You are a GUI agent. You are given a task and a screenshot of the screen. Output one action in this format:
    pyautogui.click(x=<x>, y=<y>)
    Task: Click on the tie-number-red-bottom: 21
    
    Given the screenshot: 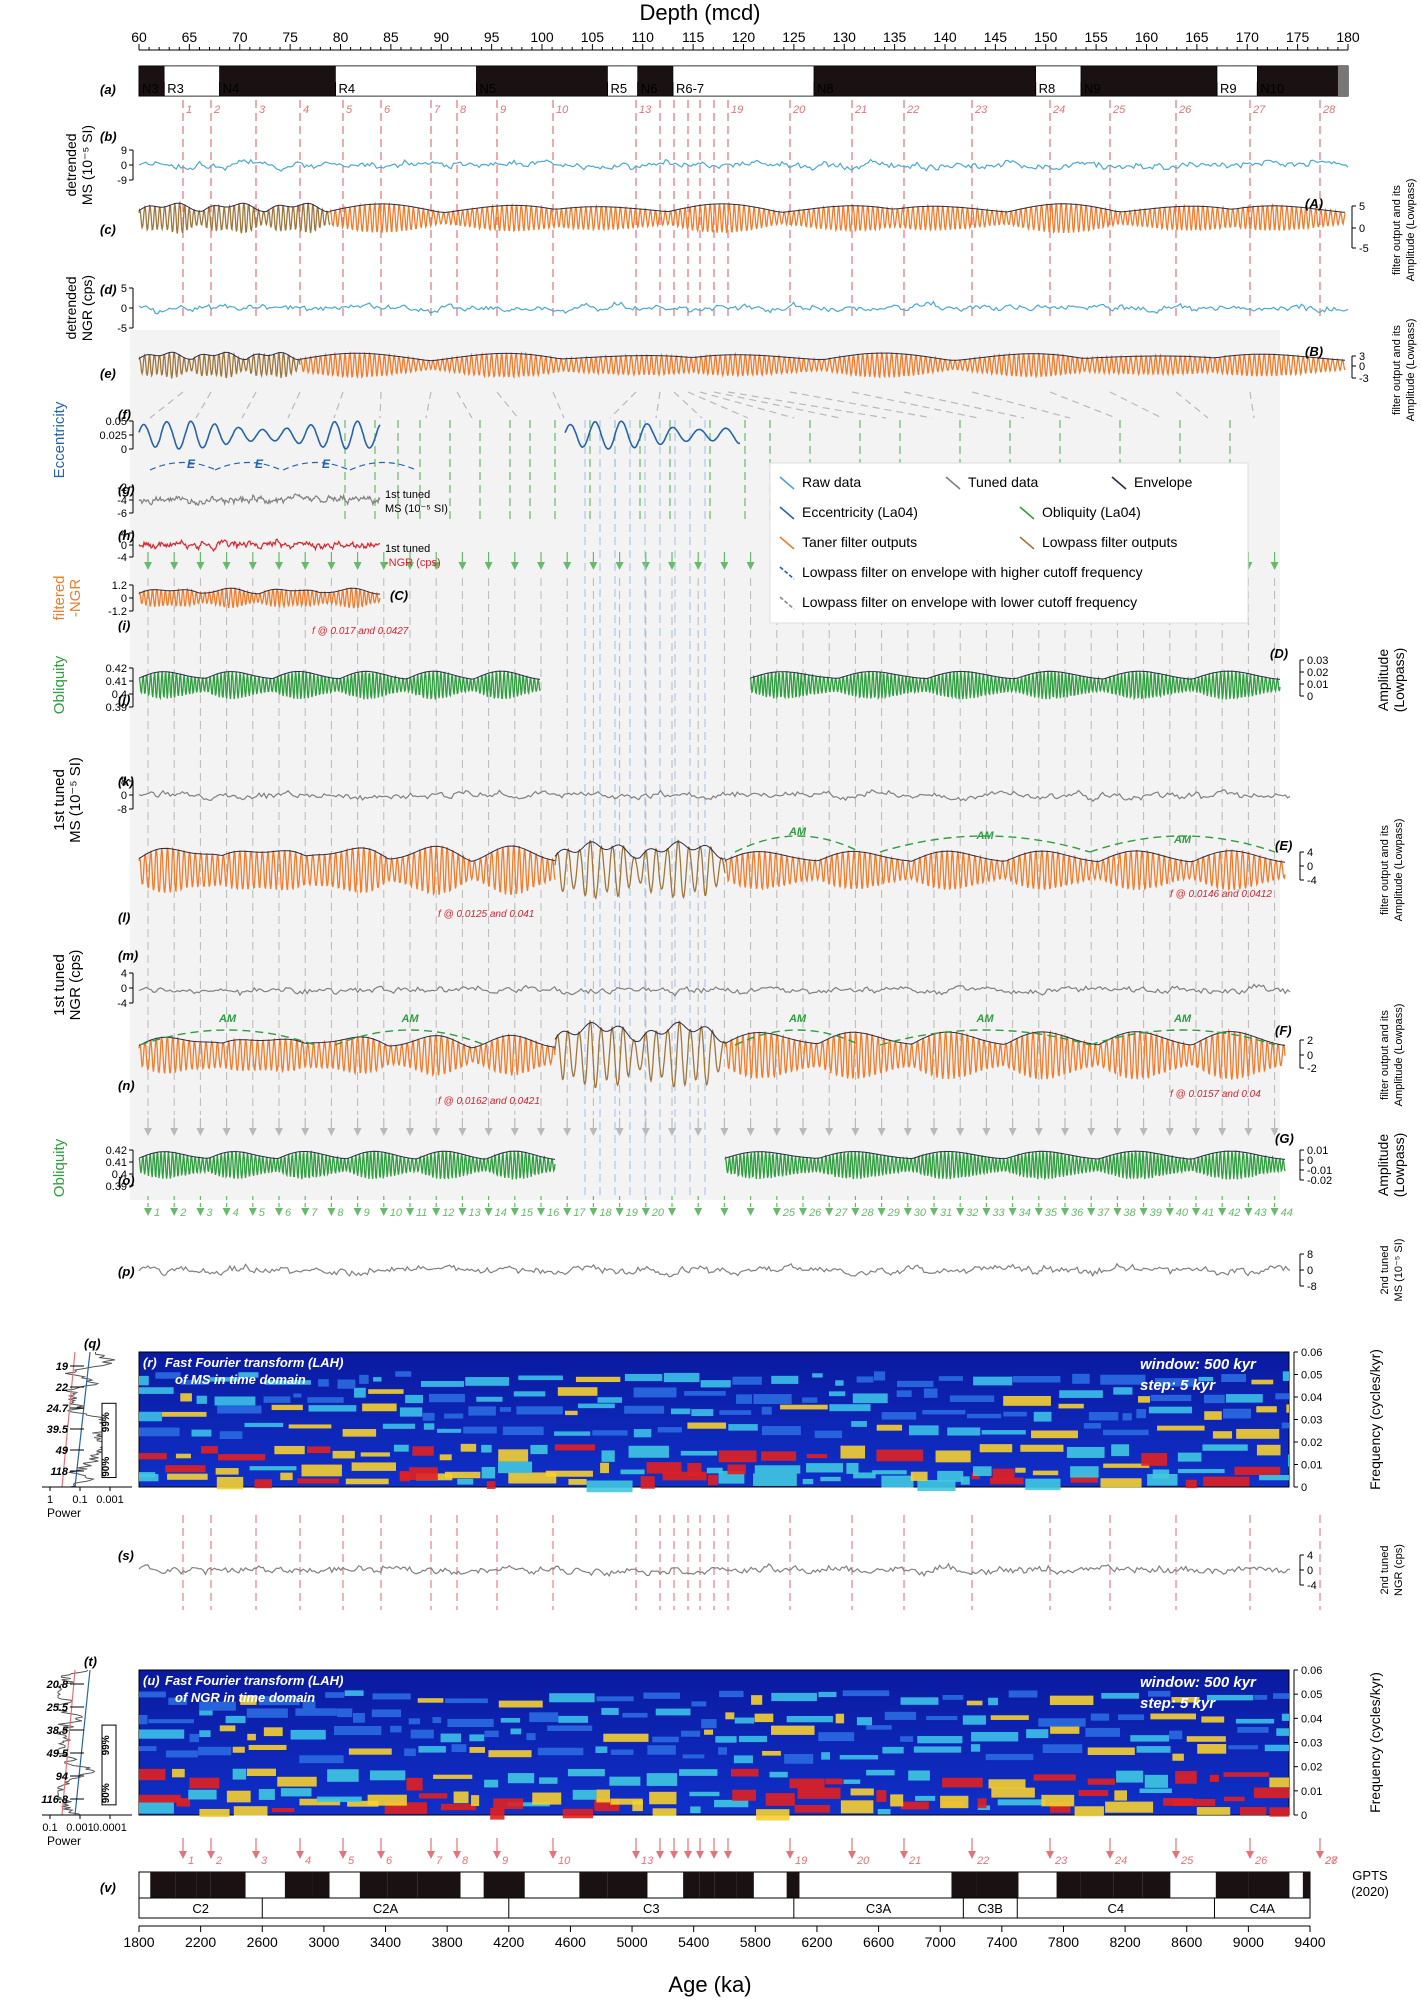 What is the action you would take?
    pyautogui.click(x=914, y=1861)
    